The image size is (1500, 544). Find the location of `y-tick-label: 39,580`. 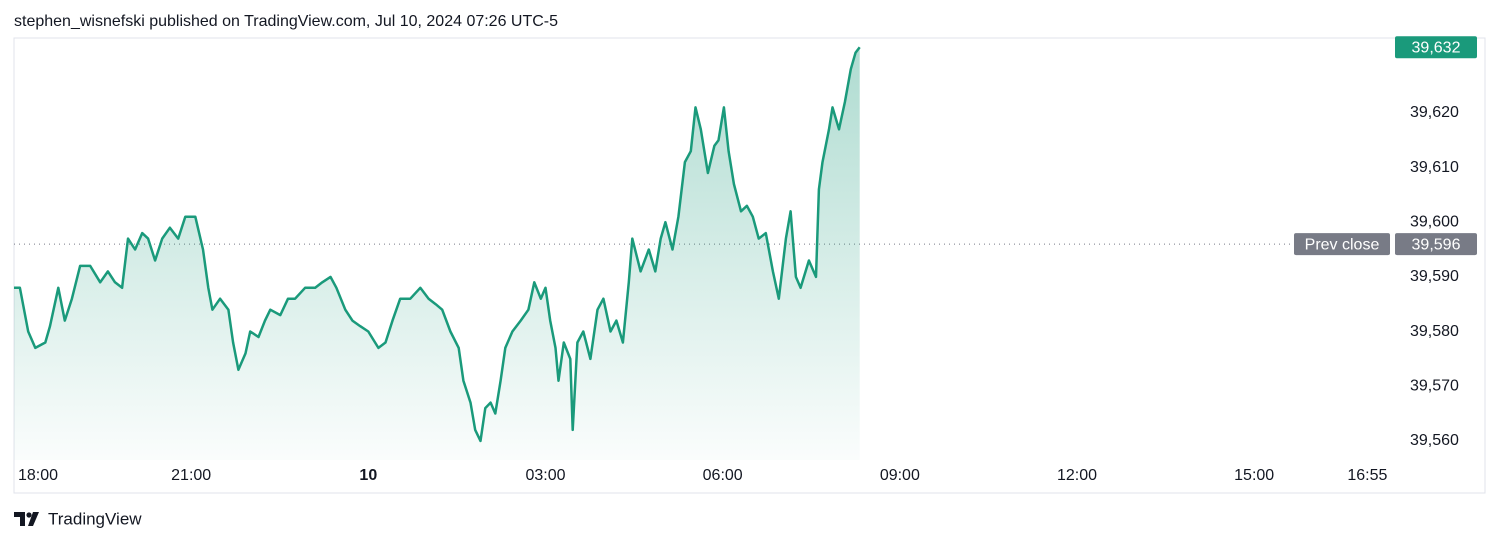

y-tick-label: 39,580 is located at coordinates (1434, 331).